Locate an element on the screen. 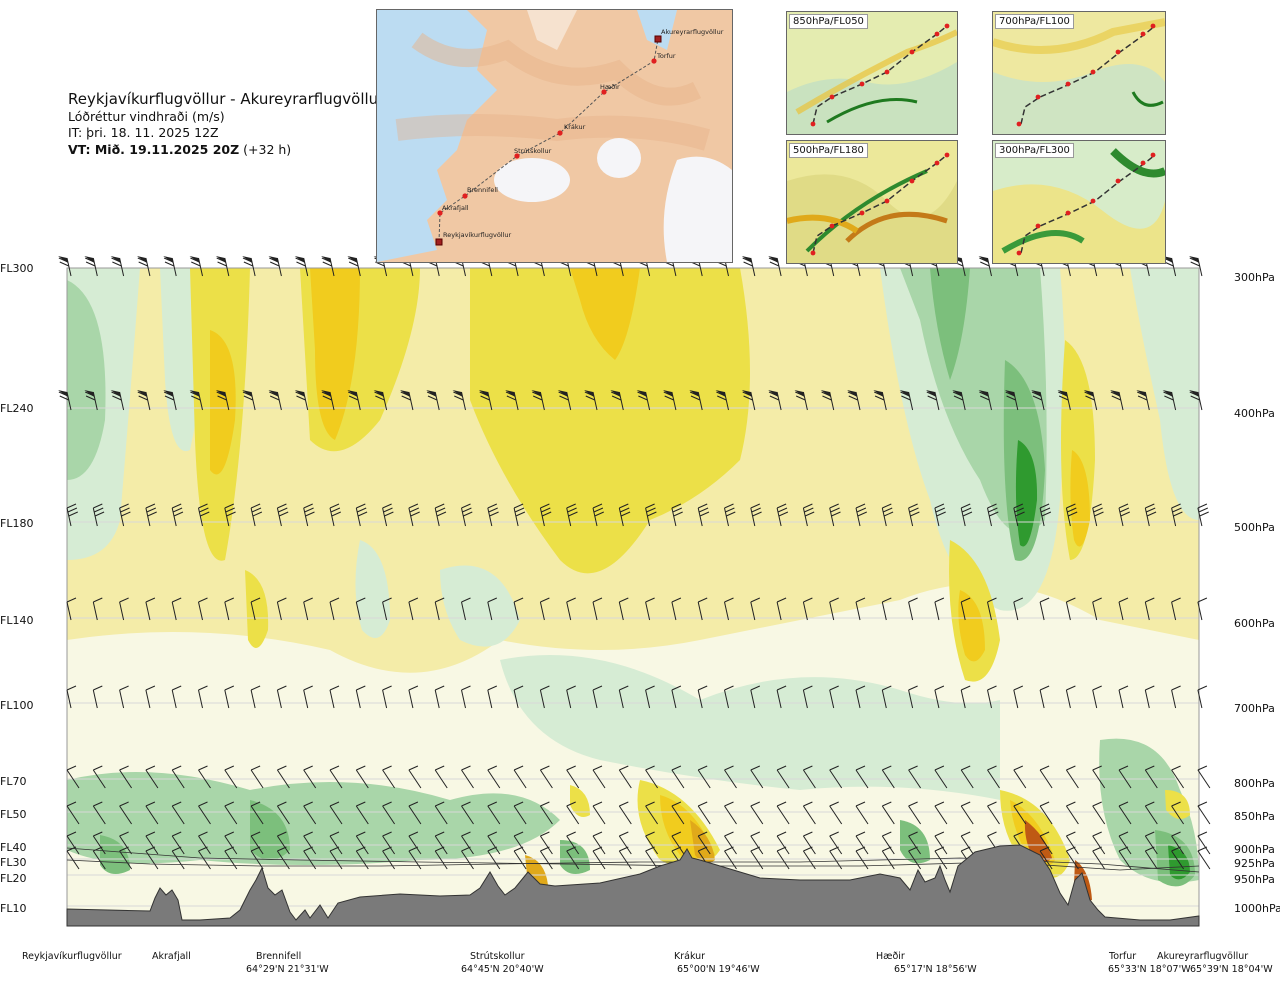 The width and height of the screenshot is (1280, 981). map-point-label: Reykjavíkurflugvöllur is located at coordinates (477, 235).